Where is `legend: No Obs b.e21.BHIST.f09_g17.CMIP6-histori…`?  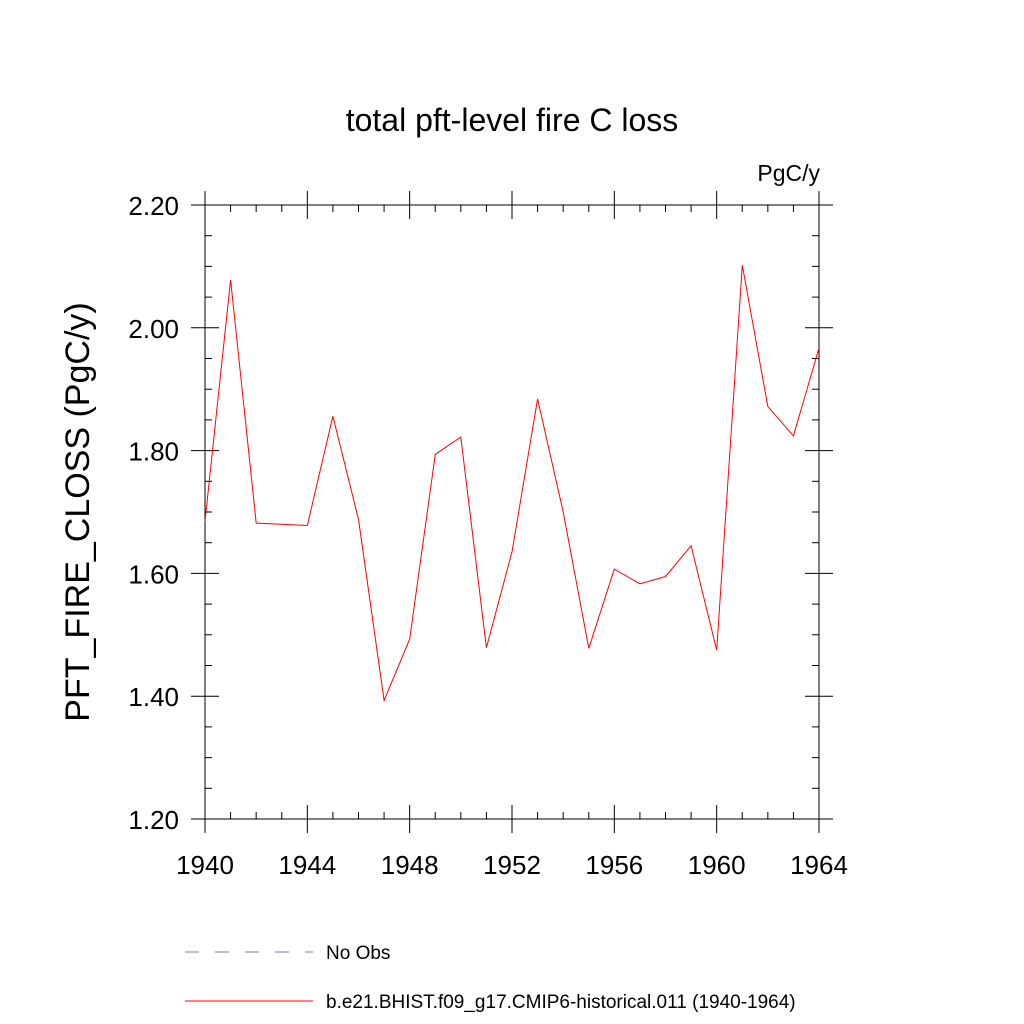 legend: No Obs b.e21.BHIST.f09_g17.CMIP6-histori… is located at coordinates (490, 978).